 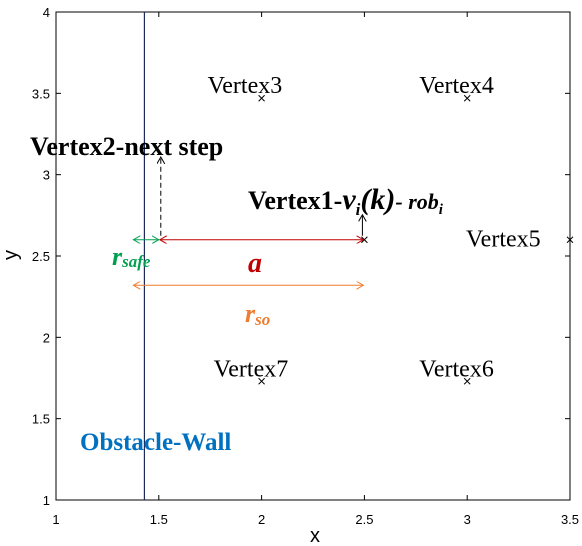 What do you see at coordinates (126, 146) in the screenshot?
I see `vertex2-label: Vertex2-next step` at bounding box center [126, 146].